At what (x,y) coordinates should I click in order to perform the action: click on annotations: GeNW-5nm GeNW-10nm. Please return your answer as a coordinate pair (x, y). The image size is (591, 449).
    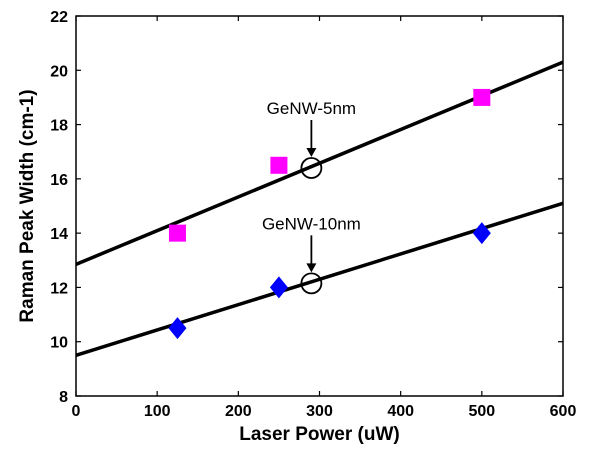
    Looking at the image, I should click on (311, 197).